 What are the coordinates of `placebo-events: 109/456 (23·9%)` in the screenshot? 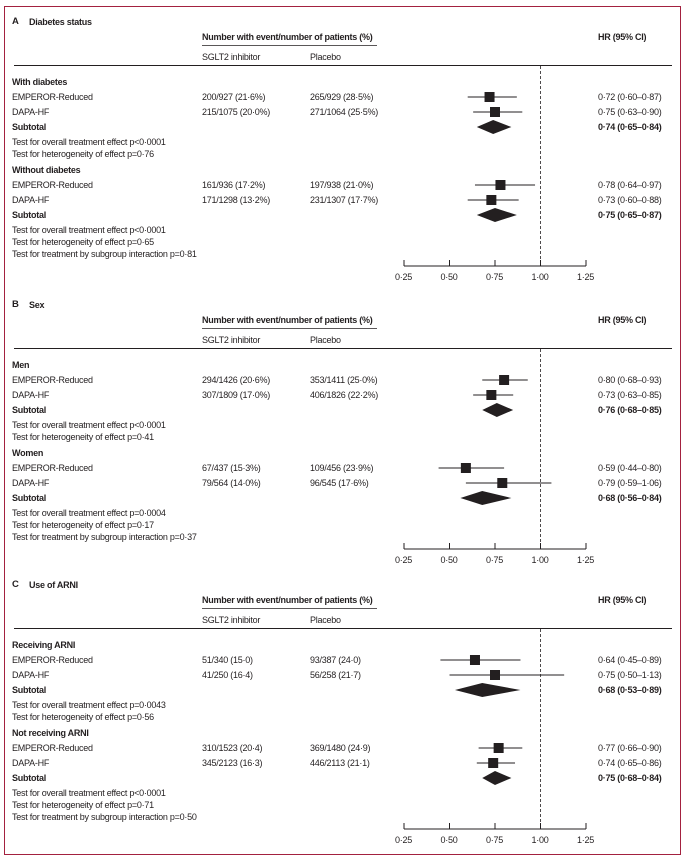 It's located at (342, 468).